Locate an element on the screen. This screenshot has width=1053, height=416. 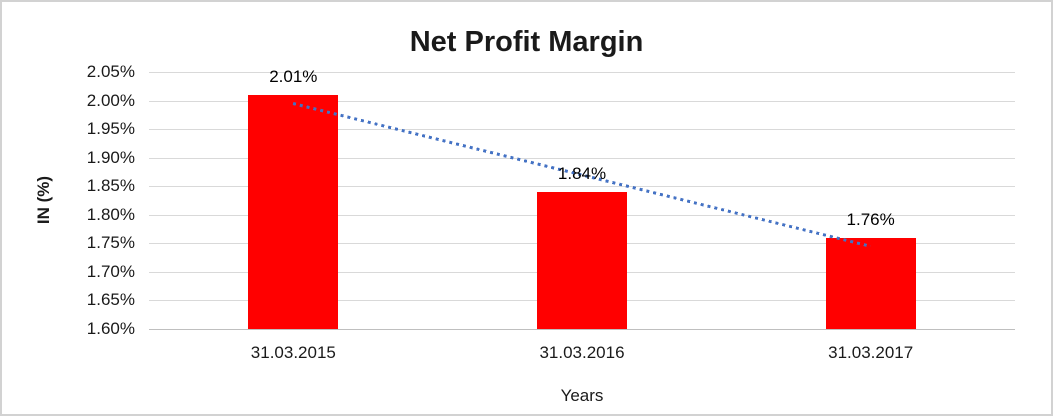
x-category-label: 31.03.2015 is located at coordinates (293, 352).